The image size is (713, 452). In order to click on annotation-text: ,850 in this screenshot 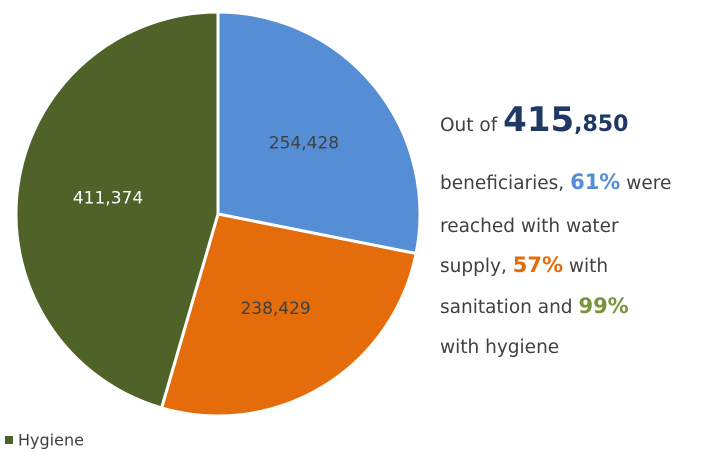, I will do `click(601, 124)`.